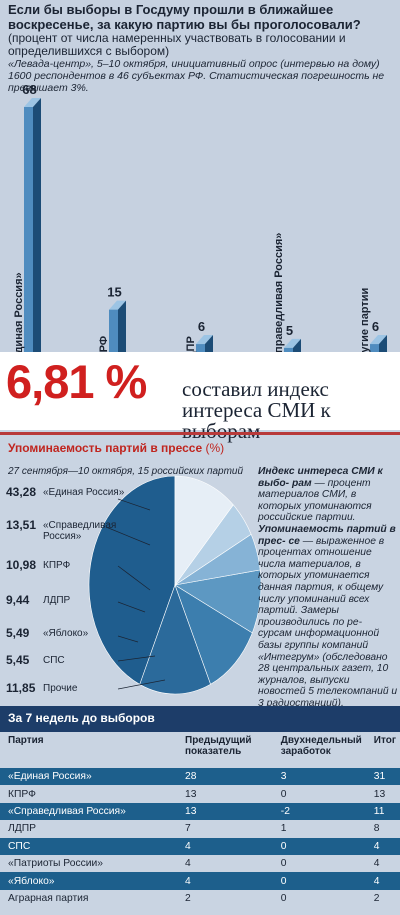 Image resolution: width=400 pixels, height=915 pixels. I want to click on table-row: Аграрная партия 2 0 2, so click(200, 898).